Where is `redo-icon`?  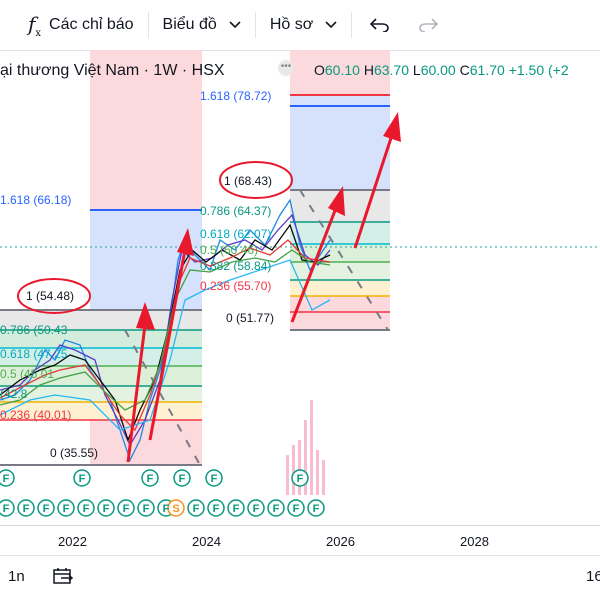 redo-icon is located at coordinates (429, 25).